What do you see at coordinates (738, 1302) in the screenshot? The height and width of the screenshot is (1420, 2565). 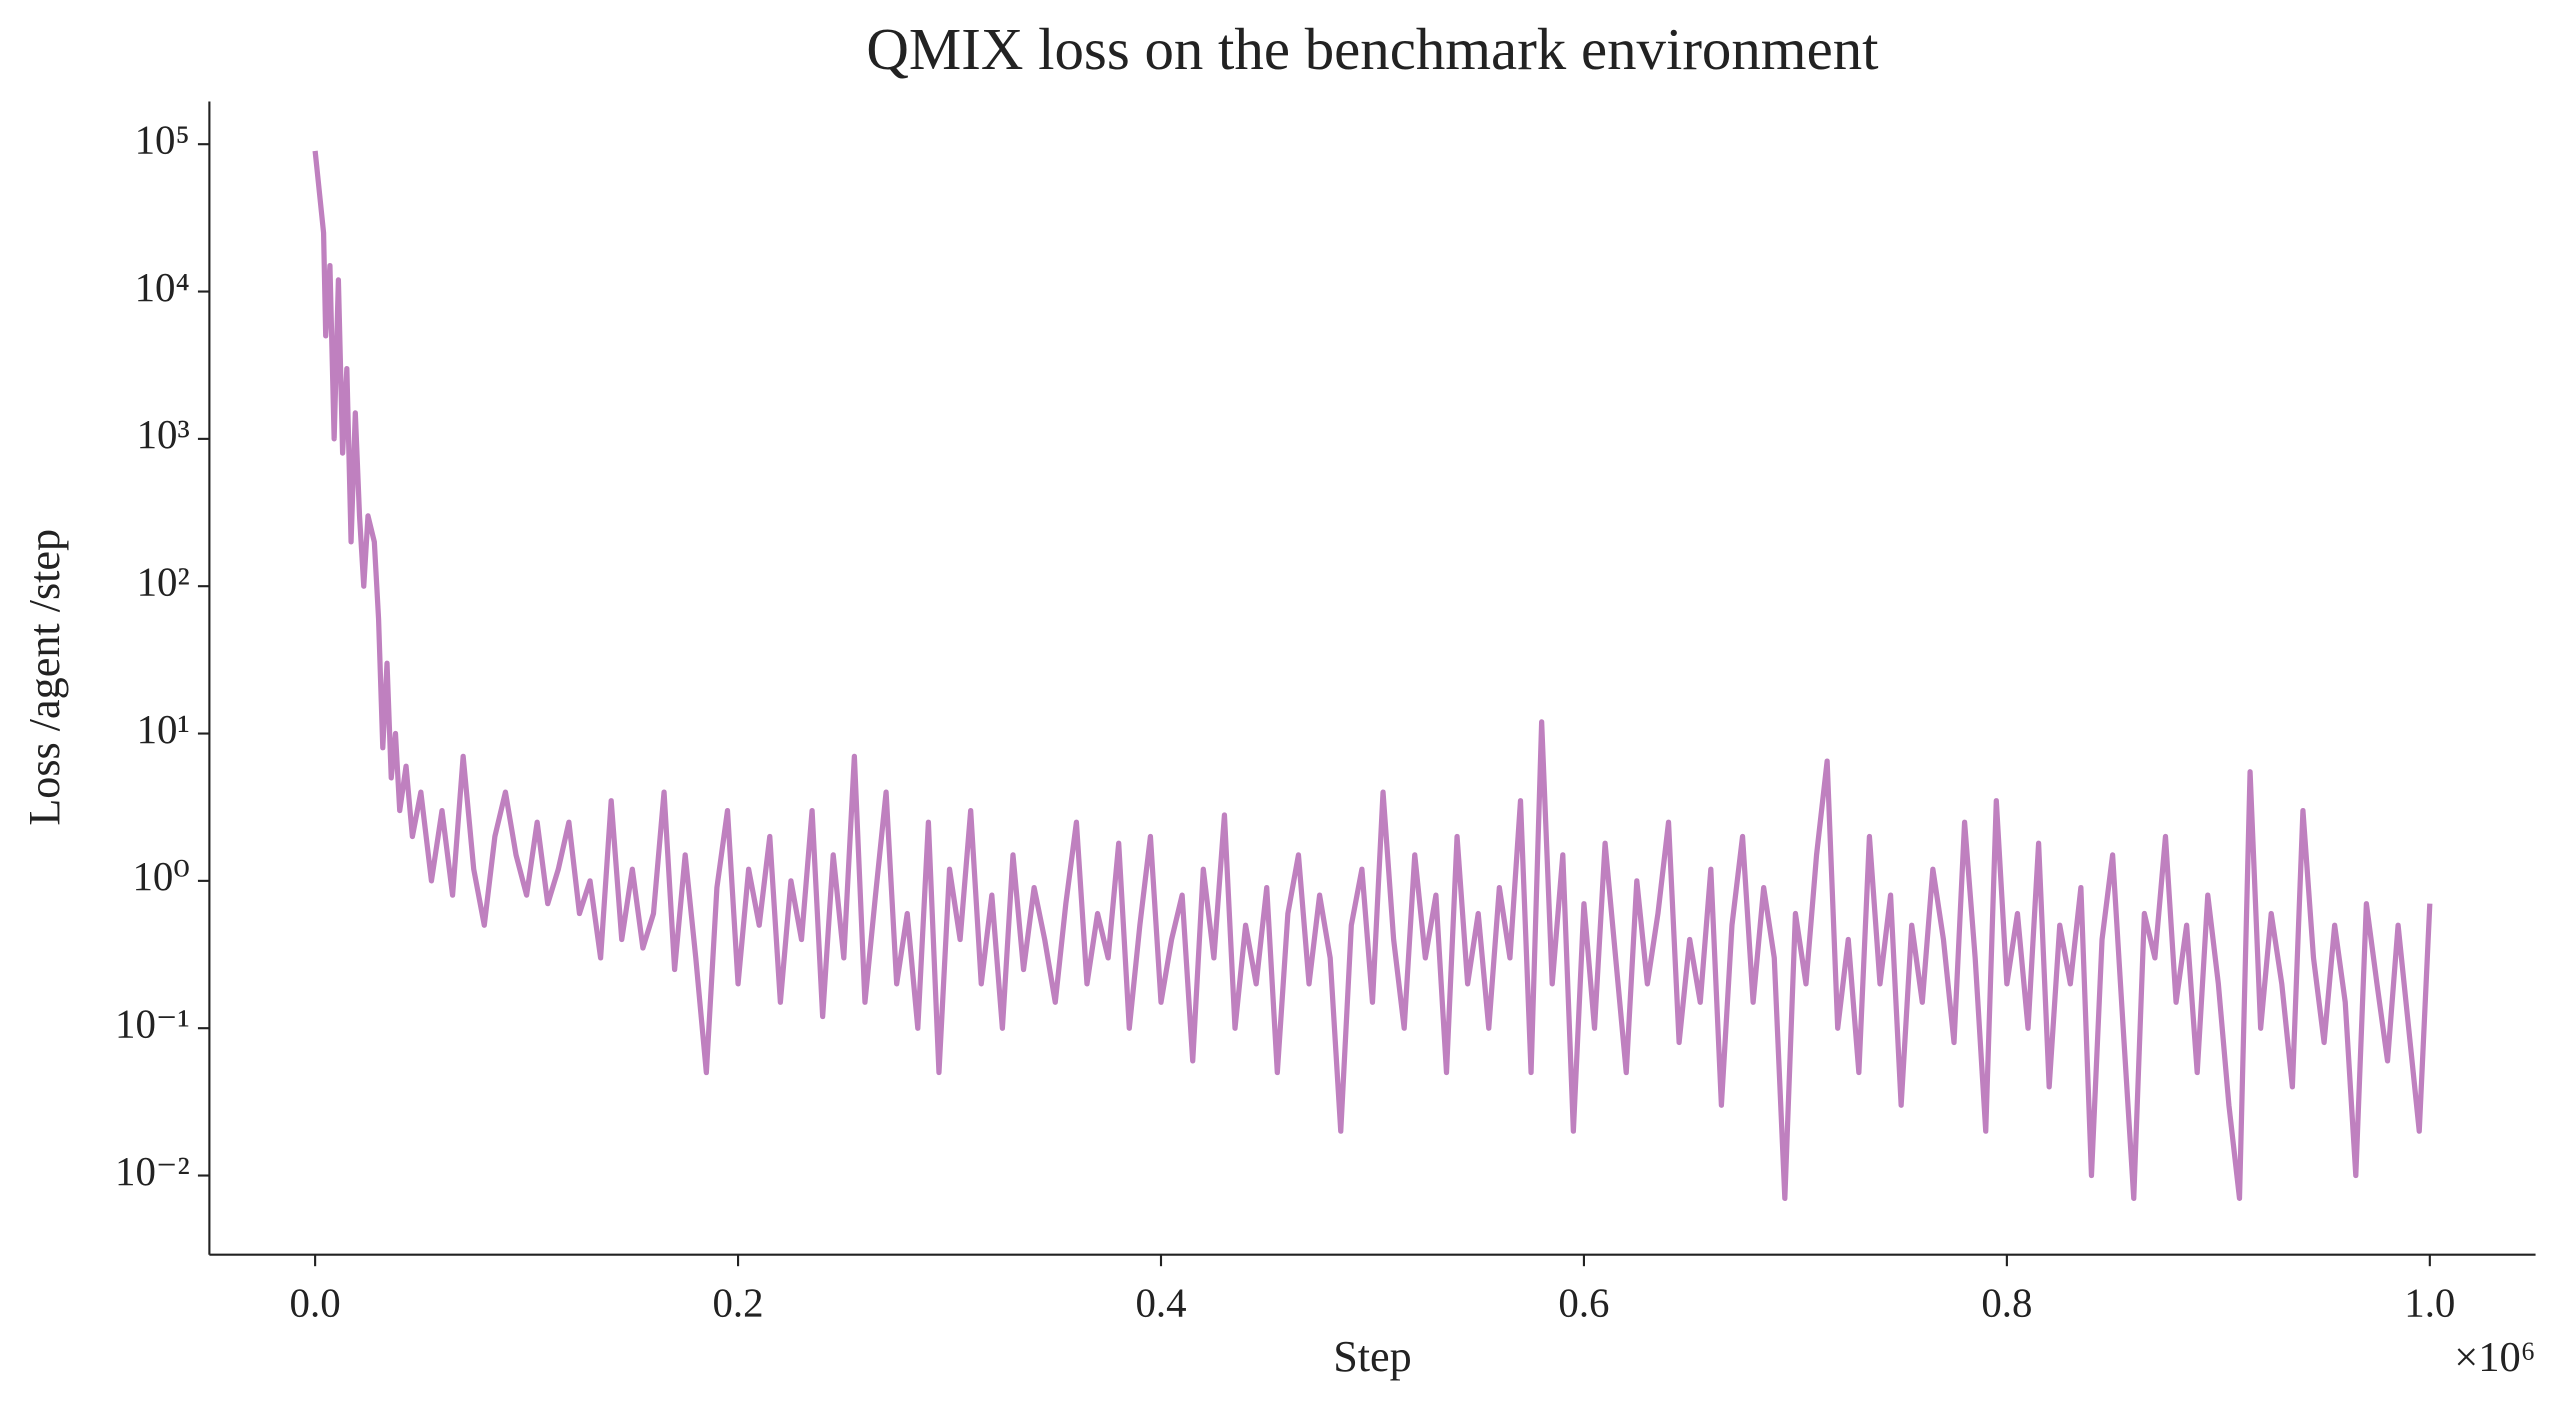 I see `x-tick-label: 0.2` at bounding box center [738, 1302].